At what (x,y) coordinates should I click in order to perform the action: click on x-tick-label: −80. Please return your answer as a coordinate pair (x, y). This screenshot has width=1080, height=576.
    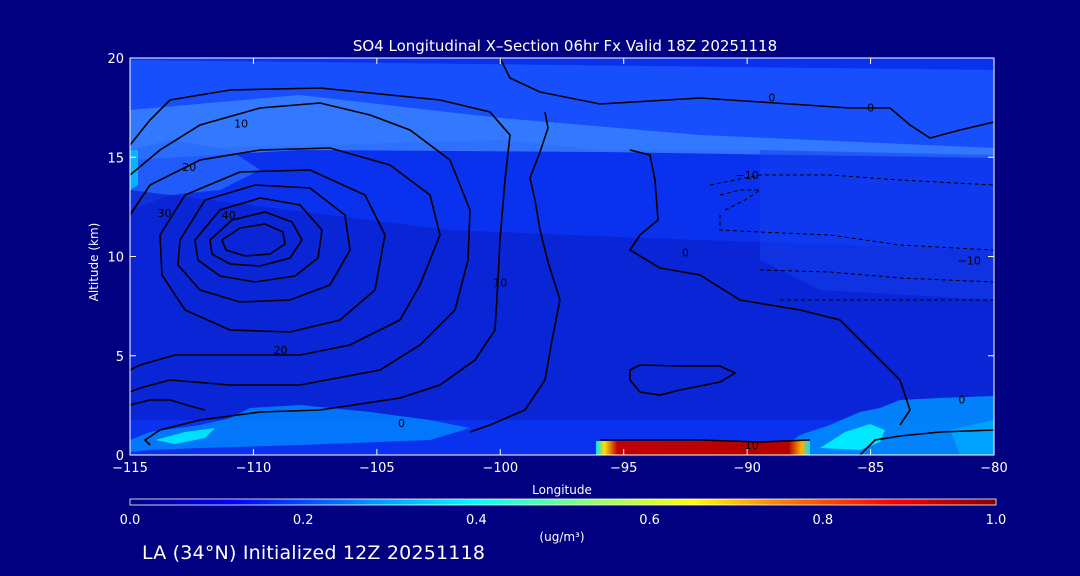
    Looking at the image, I should click on (993, 468).